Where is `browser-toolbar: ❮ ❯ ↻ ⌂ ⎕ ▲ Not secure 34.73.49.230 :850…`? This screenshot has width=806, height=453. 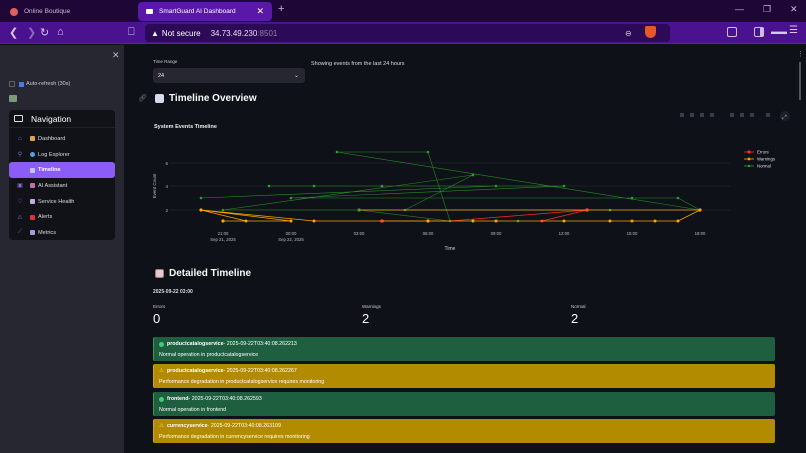
browser-toolbar: ❮ ❯ ↻ ⌂ ⎕ ▲ Not secure 34.73.49.230 :850… is located at coordinates (403, 33).